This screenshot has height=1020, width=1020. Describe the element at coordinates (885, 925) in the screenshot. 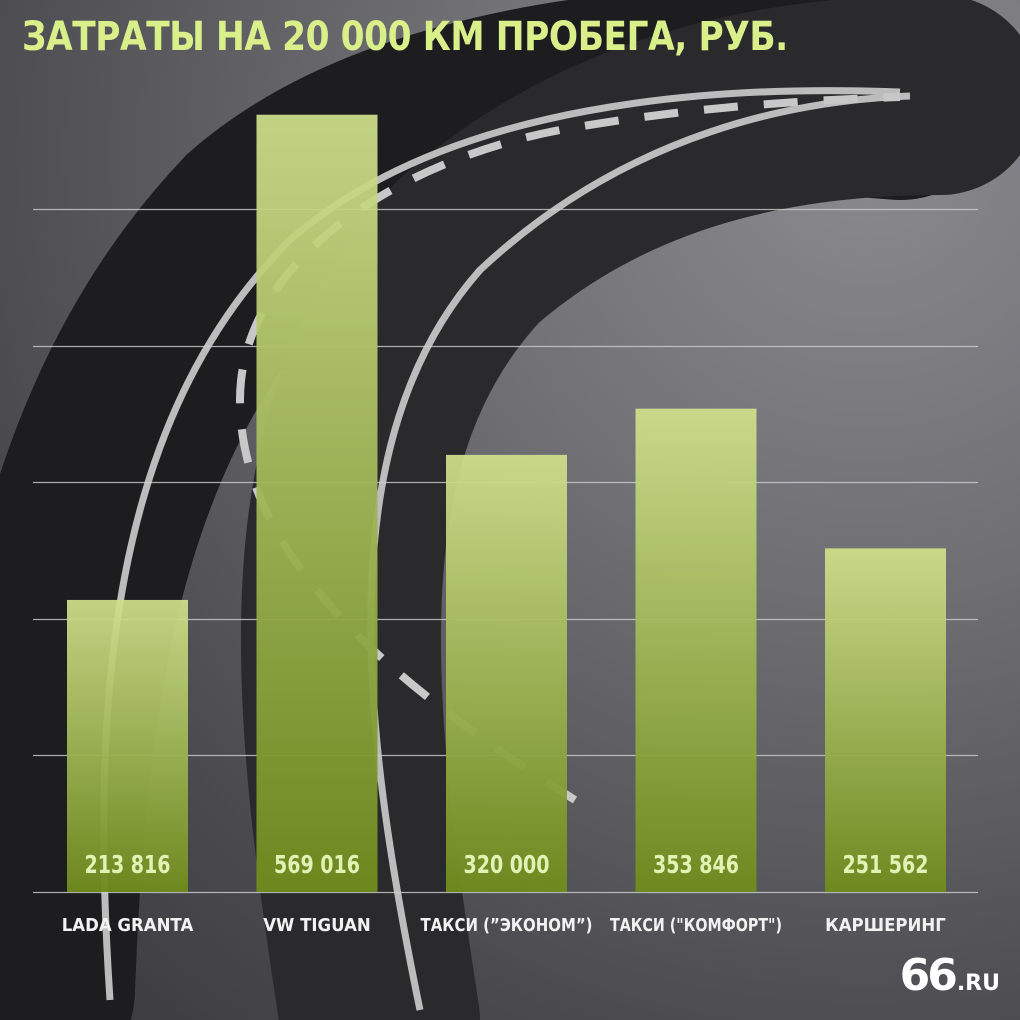

I see `category-label: КАРШЕРИНГ` at that location.